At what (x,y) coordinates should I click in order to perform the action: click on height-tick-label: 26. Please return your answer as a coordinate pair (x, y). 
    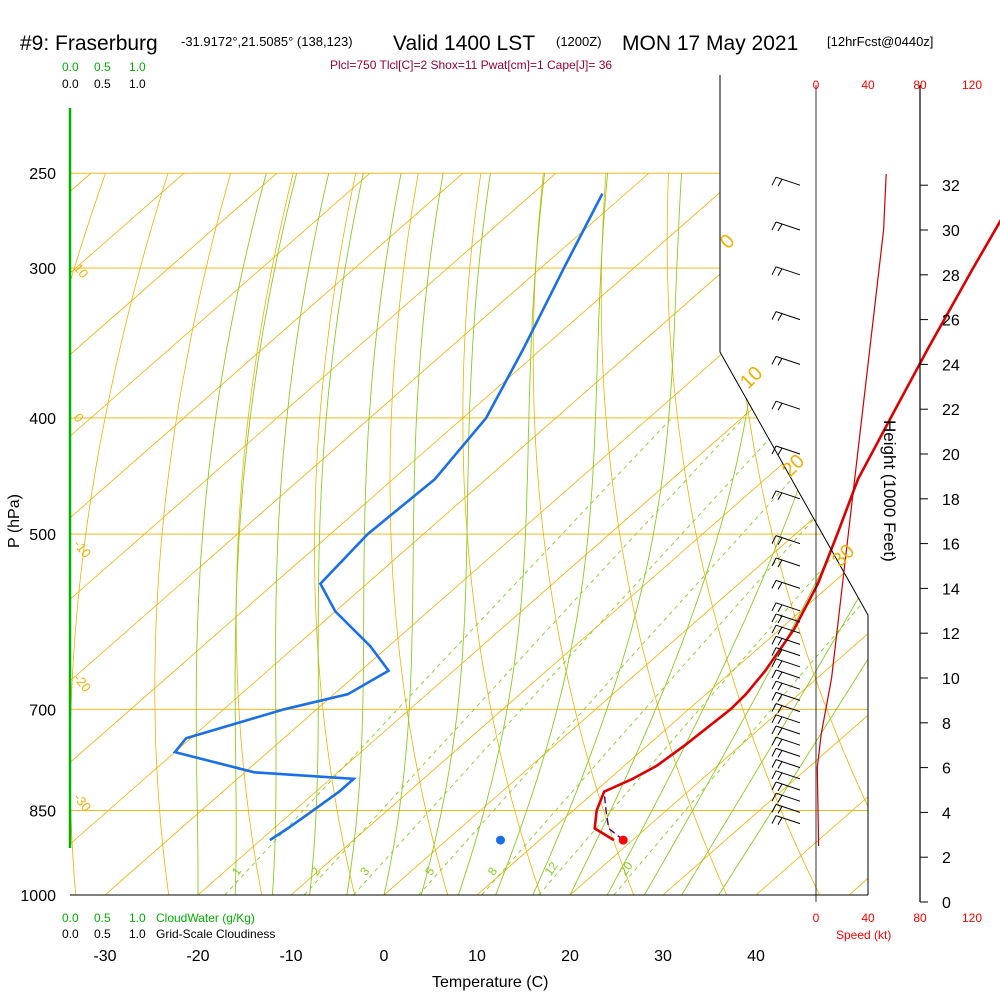
    Looking at the image, I should click on (951, 321).